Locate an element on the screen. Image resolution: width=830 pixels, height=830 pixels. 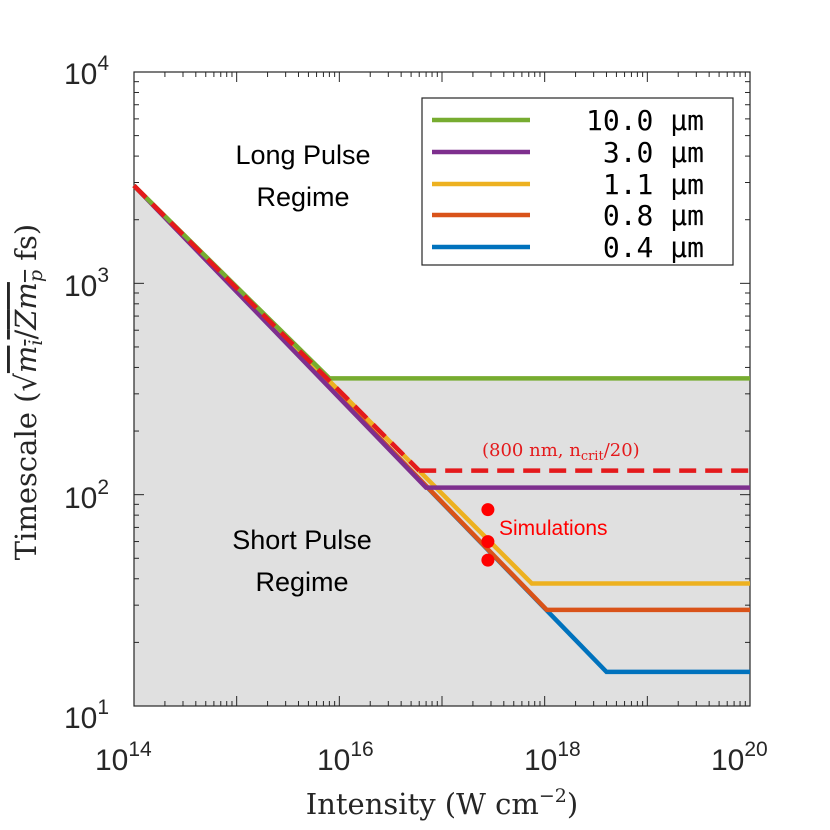
y-axis-label: Timescale (√mi/Zmp fs) is located at coordinates (28, 392).